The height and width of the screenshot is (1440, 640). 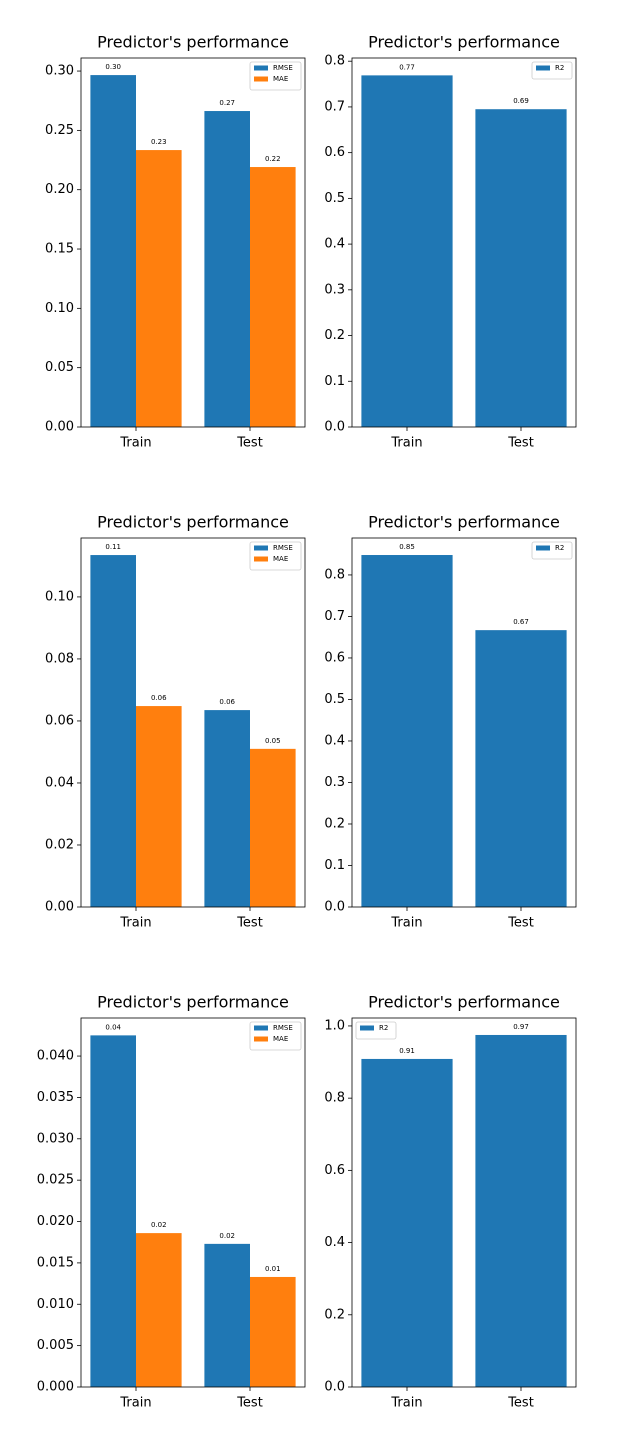 What do you see at coordinates (521, 622) in the screenshot?
I see `value-label: 0.67` at bounding box center [521, 622].